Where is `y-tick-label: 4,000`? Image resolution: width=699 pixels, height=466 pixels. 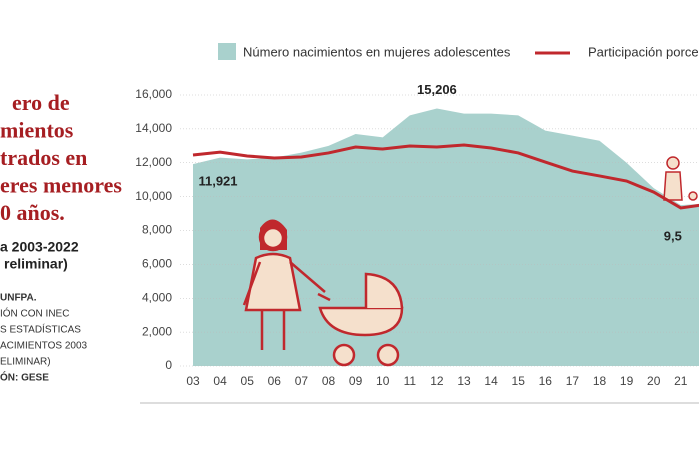 y-tick-label: 4,000 is located at coordinates (157, 297).